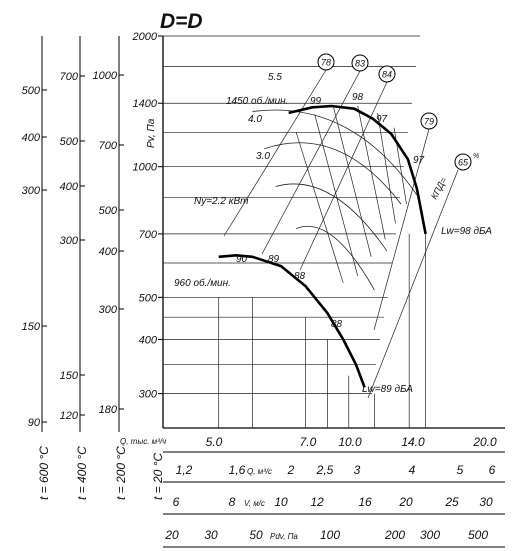  I want to click on y-tick-label: 1000, so click(145, 168).